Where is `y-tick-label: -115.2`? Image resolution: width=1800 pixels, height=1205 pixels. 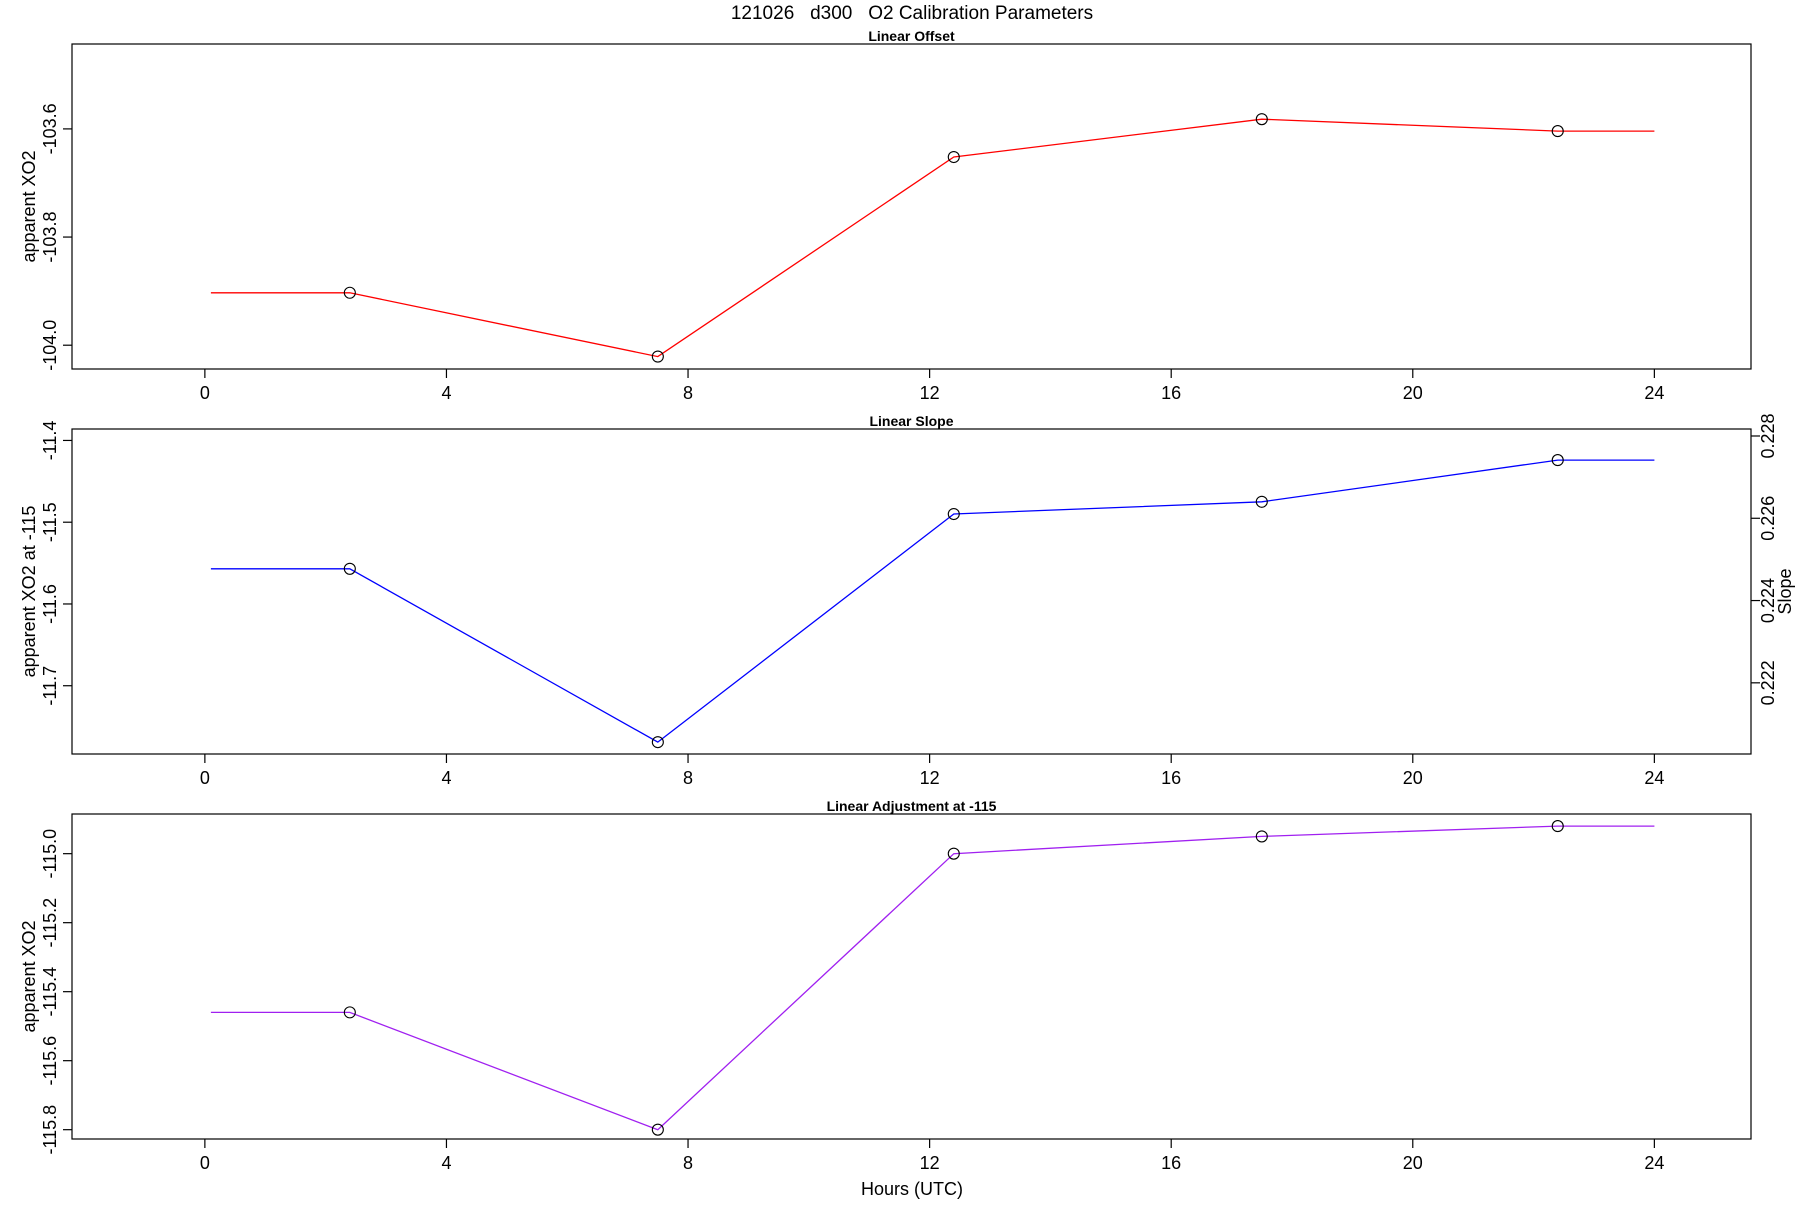
y-tick-label: -115.2 is located at coordinates (50, 923).